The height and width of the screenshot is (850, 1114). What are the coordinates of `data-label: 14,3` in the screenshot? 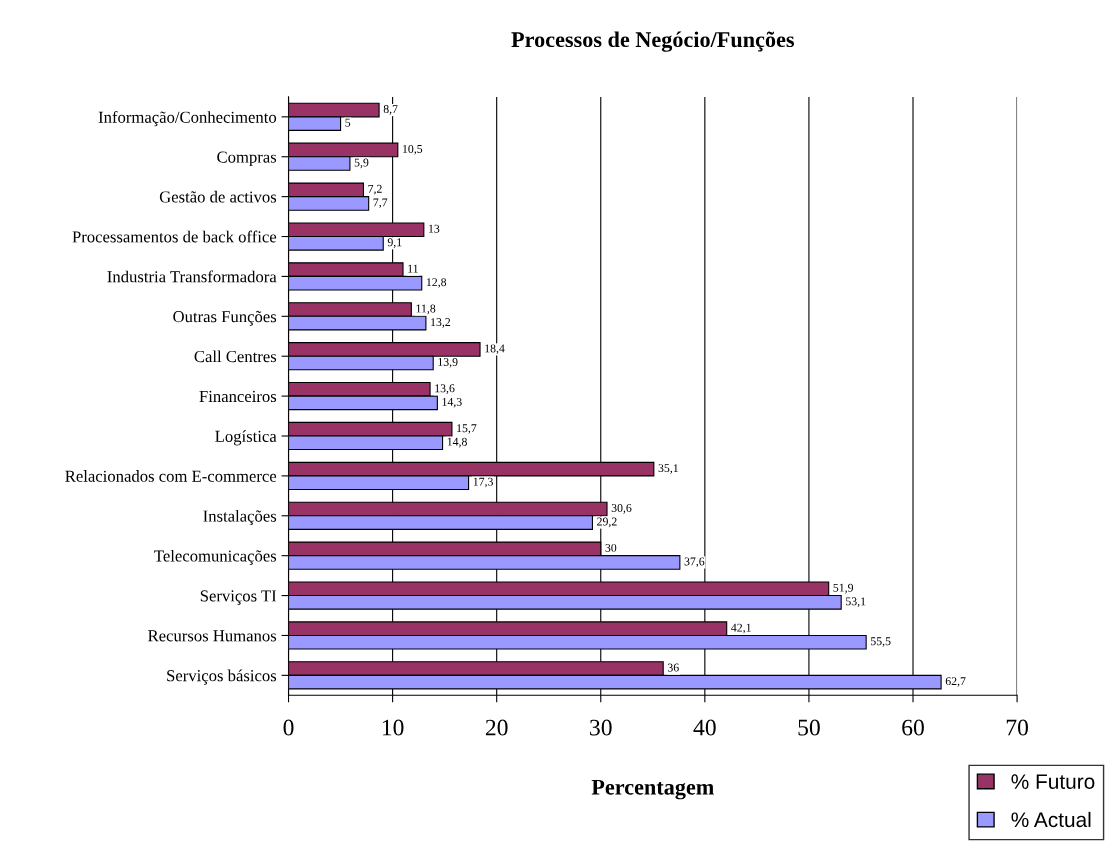 It's located at (452, 402).